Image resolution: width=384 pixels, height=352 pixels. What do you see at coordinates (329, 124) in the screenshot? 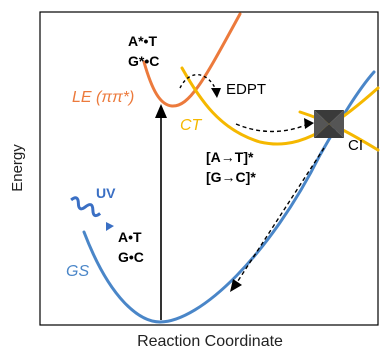
I see `ci-marker-icon` at bounding box center [329, 124].